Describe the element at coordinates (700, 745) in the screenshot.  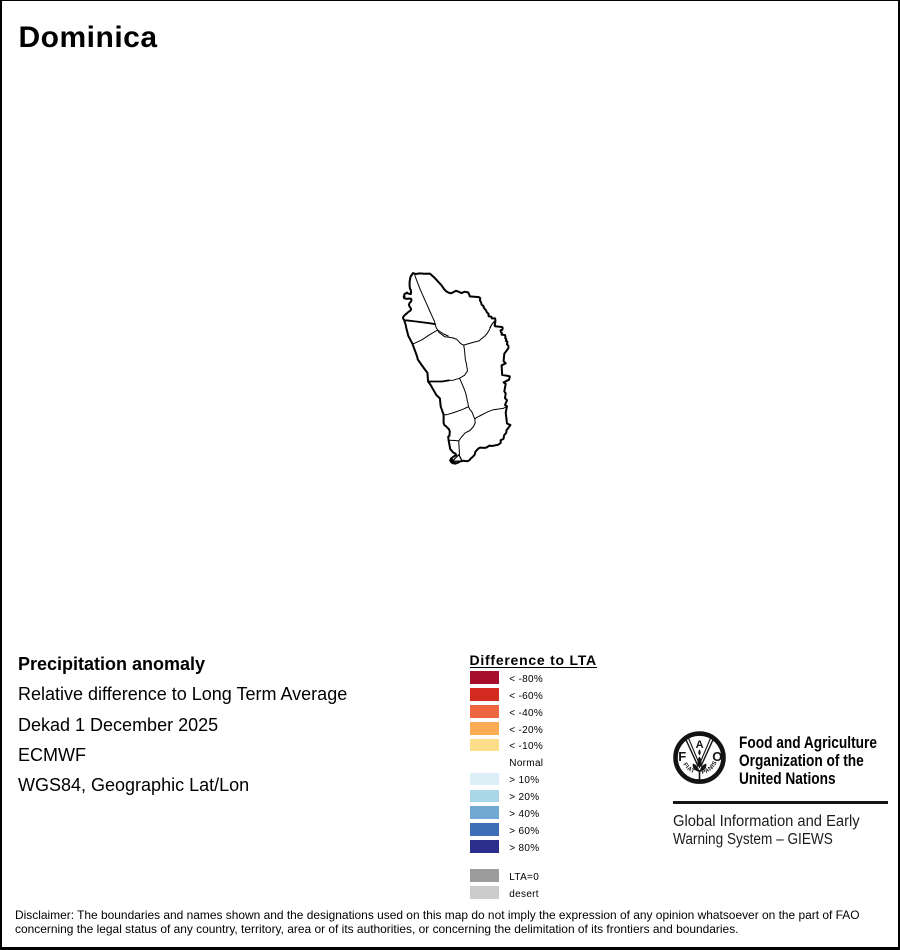
I see `svg-text: A` at that location.